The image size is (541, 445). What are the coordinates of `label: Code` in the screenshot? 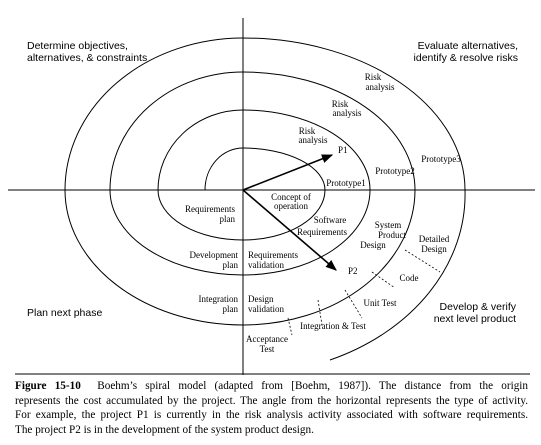 It's located at (409, 278).